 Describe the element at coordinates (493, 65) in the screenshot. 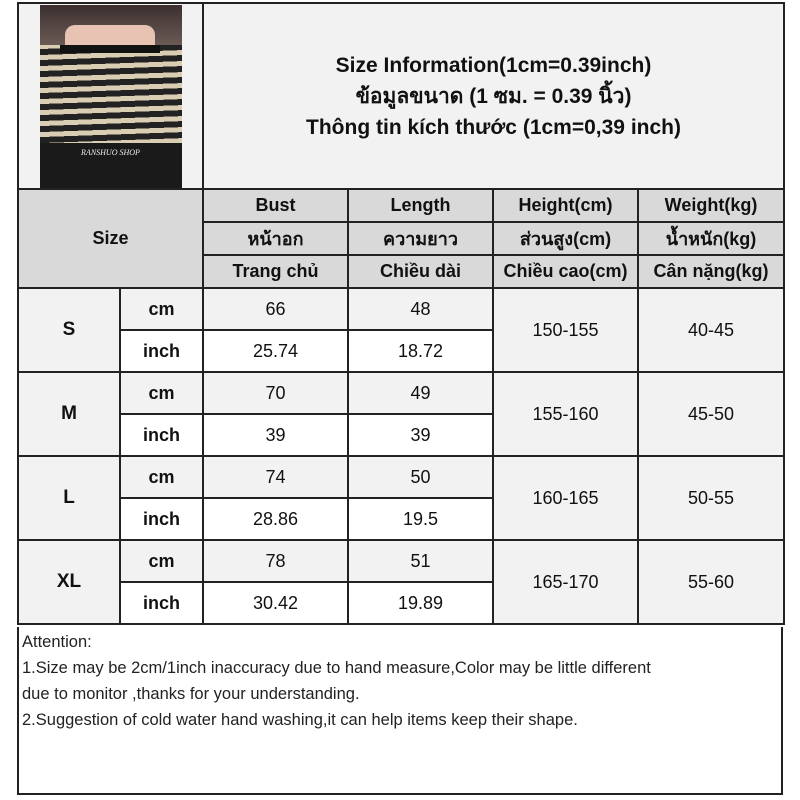

I see `title-line-en: Size Information(1cm=0.39inch)` at that location.